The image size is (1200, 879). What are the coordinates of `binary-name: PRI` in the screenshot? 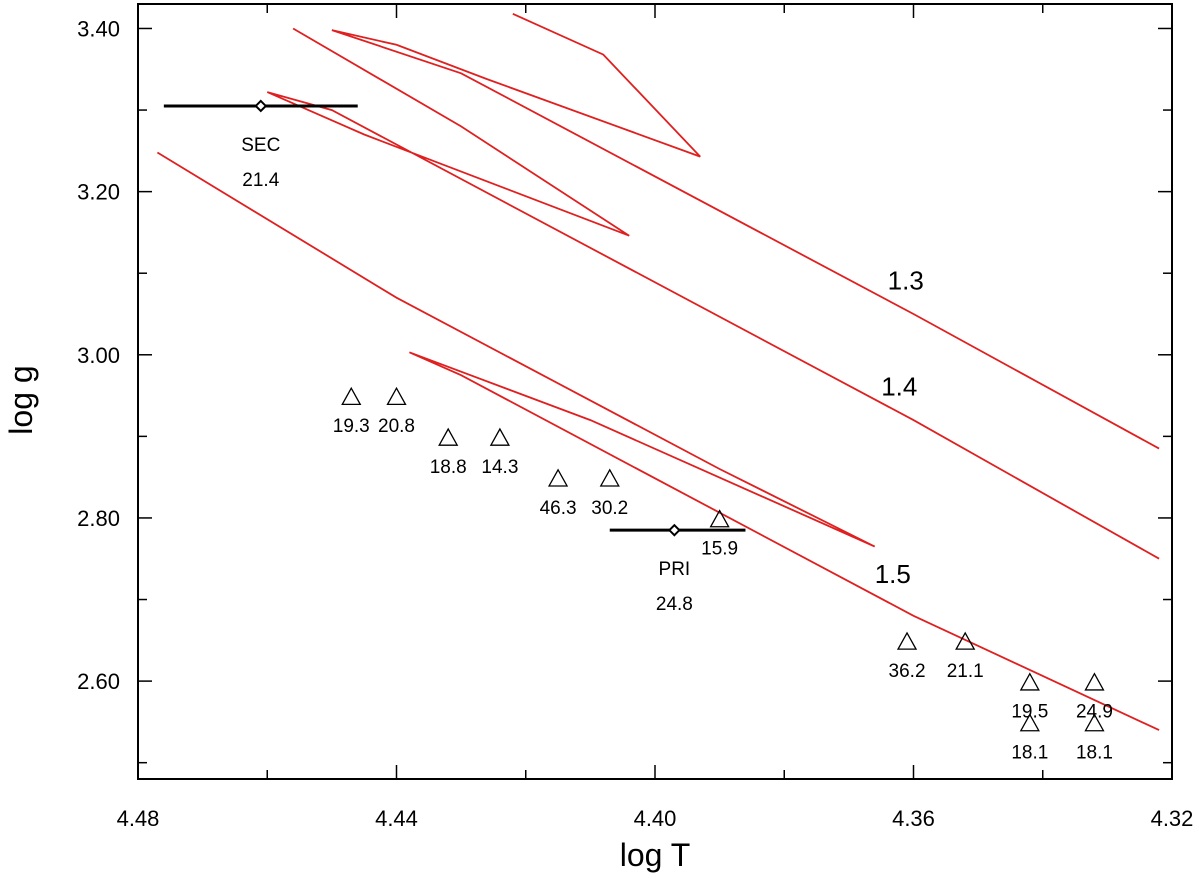 It's located at (675, 569).